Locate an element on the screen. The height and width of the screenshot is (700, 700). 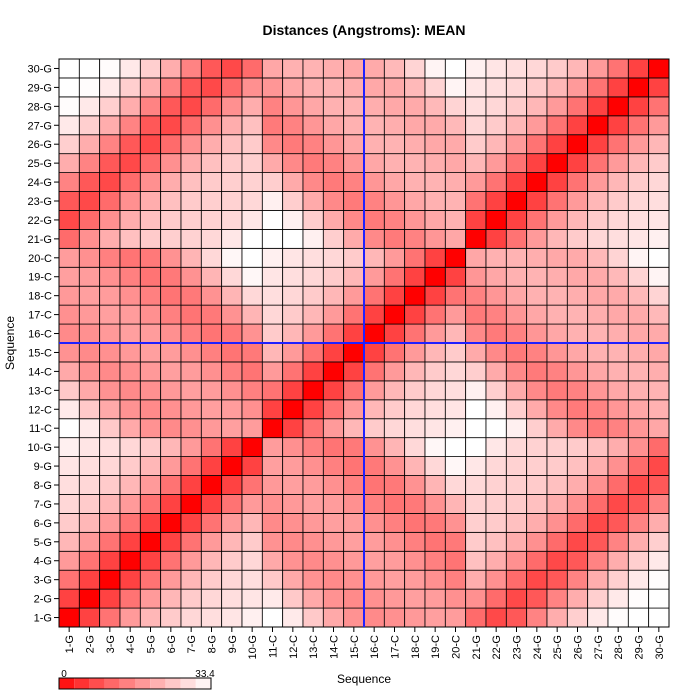
y-tick-label: 26-G is located at coordinates (40, 145).